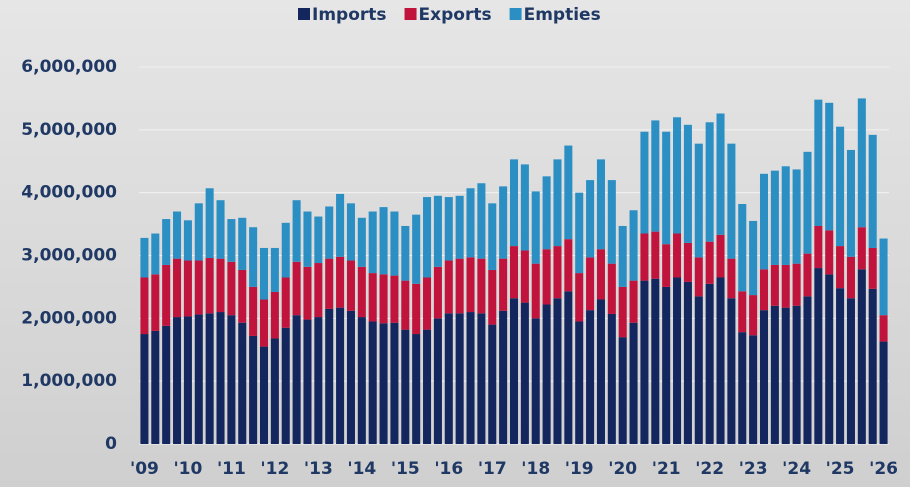 The image size is (910, 487). Describe the element at coordinates (69, 67) in the screenshot. I see `y-tick-label: 6,000,000` at that location.